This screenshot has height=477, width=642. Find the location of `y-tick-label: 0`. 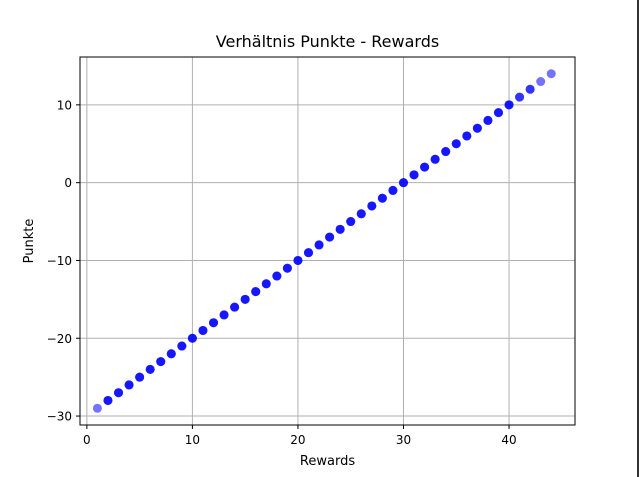

y-tick-label: 0 is located at coordinates (68, 183).